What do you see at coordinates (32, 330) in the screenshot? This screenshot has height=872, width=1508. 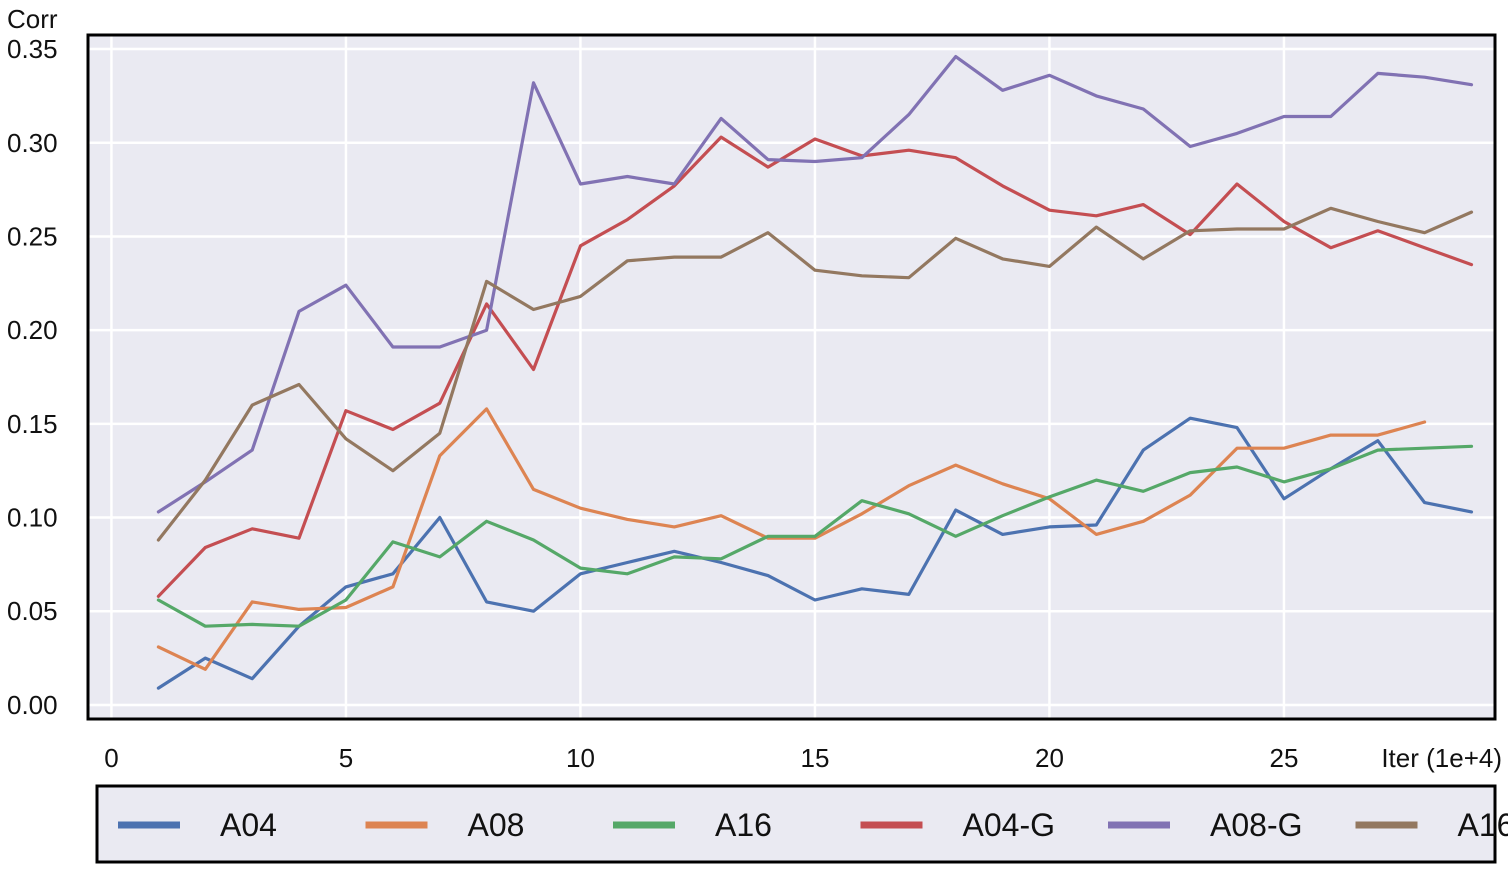 I see `y-tick-label: 0.20` at bounding box center [32, 330].